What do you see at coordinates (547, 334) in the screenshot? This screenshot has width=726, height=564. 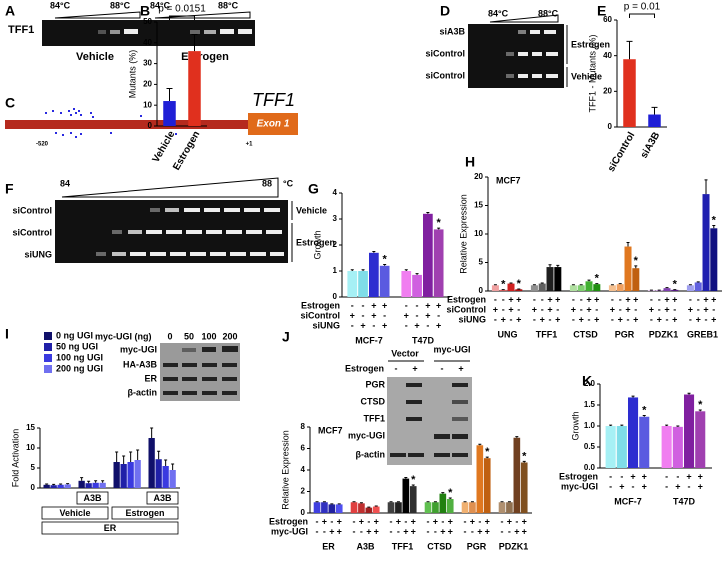 I see `x-tick-label: TFF1` at bounding box center [547, 334].